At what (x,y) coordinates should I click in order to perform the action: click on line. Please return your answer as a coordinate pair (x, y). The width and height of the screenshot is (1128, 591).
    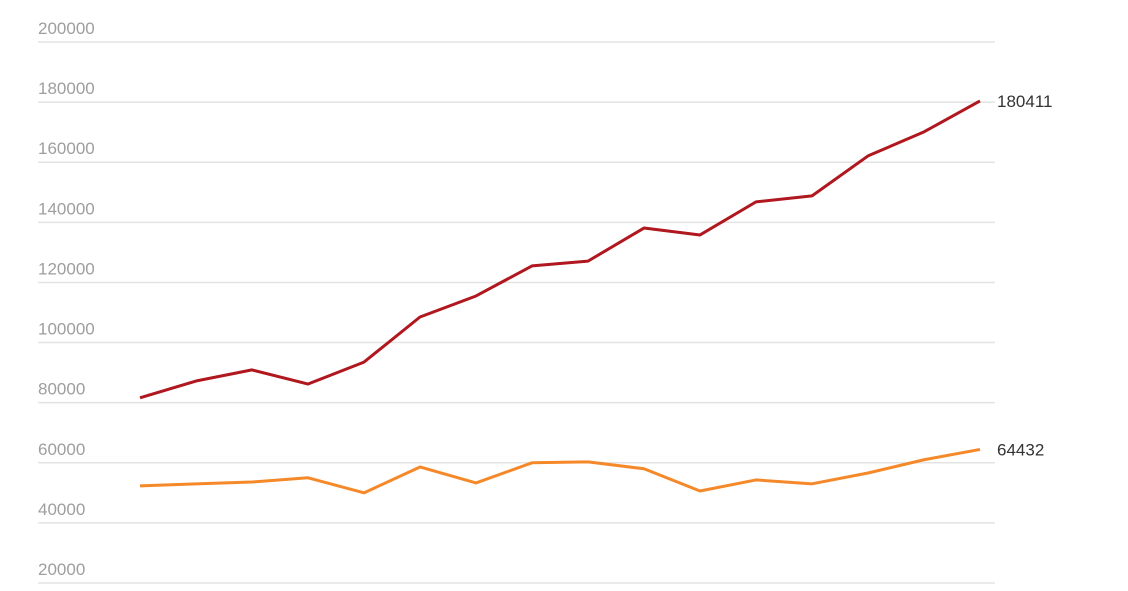
    Looking at the image, I should click on (560, 471).